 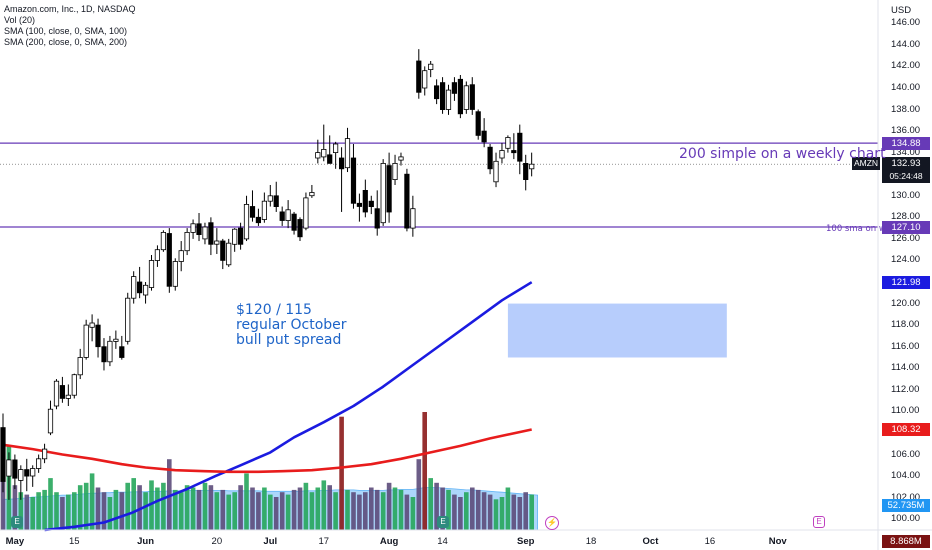 What do you see at coordinates (66, 31) in the screenshot?
I see `legend-sma100: SMA (100, close, 0, SMA, 100)` at bounding box center [66, 31].